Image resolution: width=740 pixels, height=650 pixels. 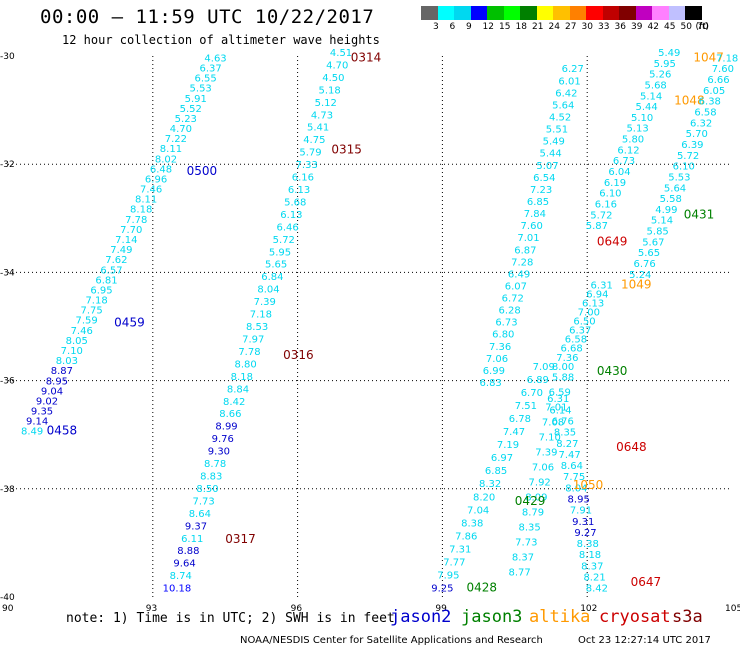 I want to click on swh-value: 9.76, so click(x=223, y=439).